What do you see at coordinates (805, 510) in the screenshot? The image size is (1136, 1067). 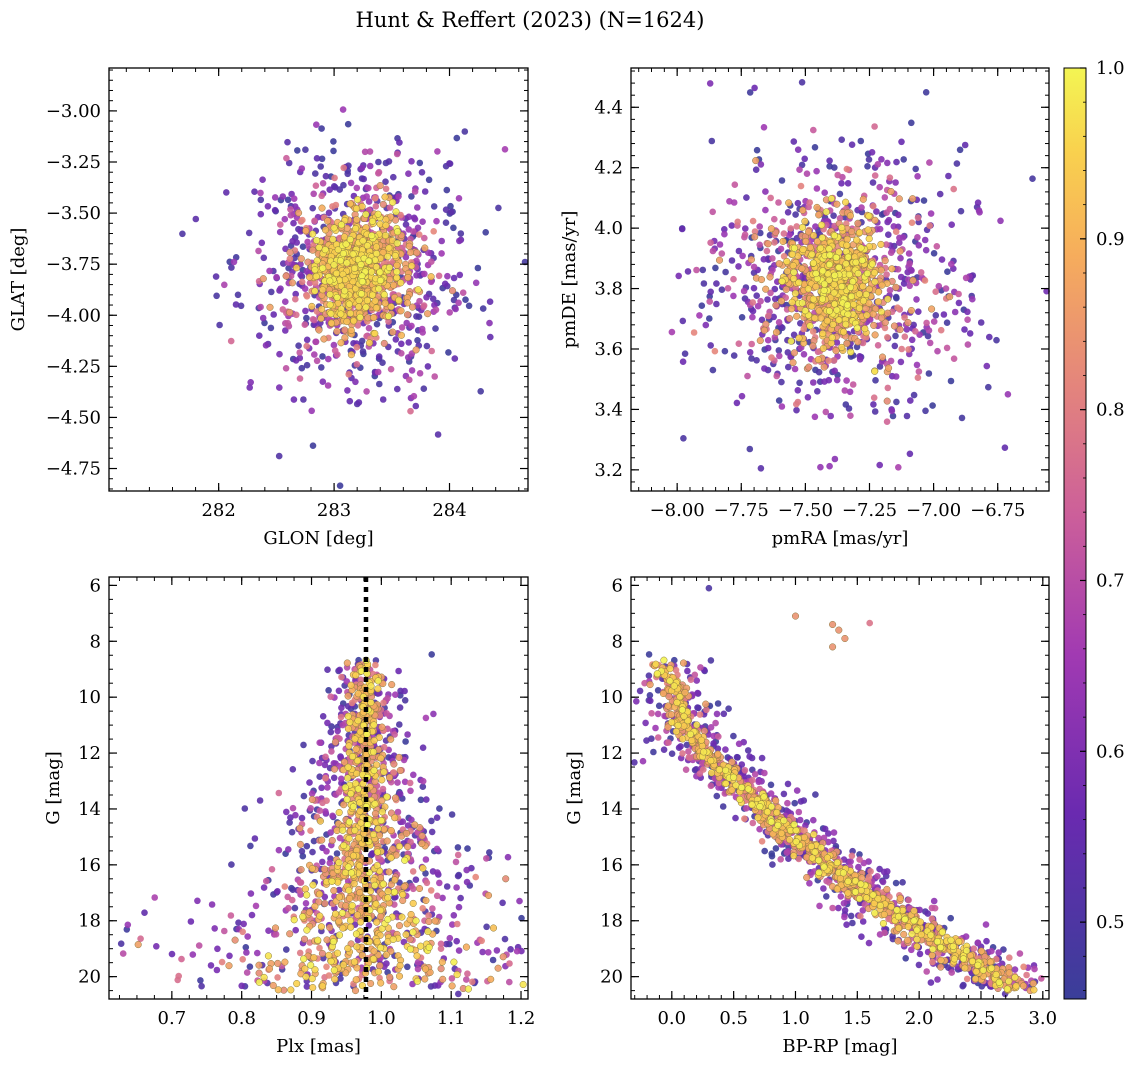 I see `x-tick-label: −7.50` at bounding box center [805, 510].